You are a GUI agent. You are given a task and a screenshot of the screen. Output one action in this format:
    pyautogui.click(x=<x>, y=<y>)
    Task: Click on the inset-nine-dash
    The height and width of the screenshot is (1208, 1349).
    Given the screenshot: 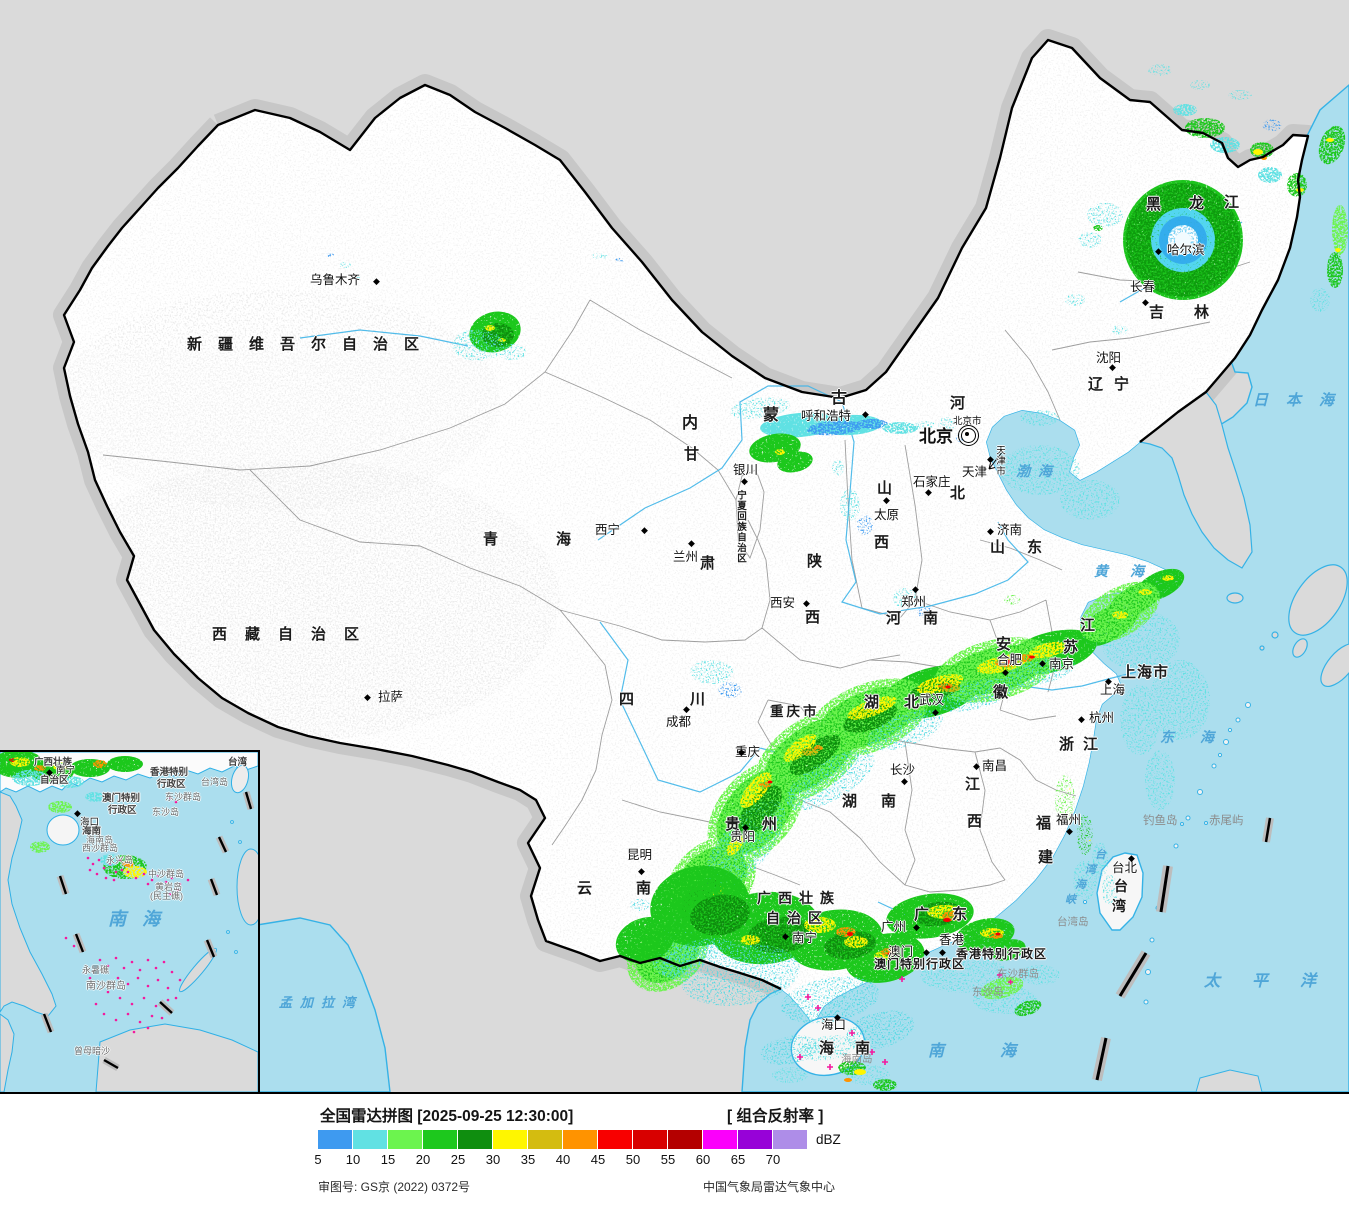 What is the action you would take?
    pyautogui.click(x=147, y=931)
    